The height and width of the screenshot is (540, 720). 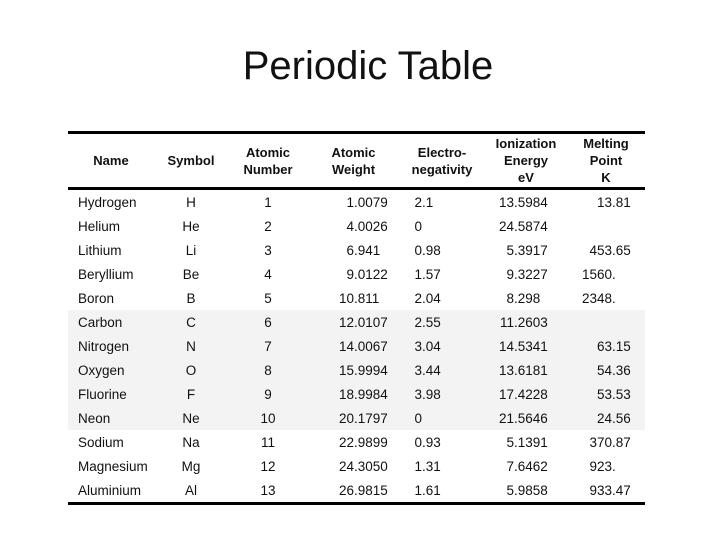 What do you see at coordinates (268, 394) in the screenshot?
I see `cell-atomic-number: 9` at bounding box center [268, 394].